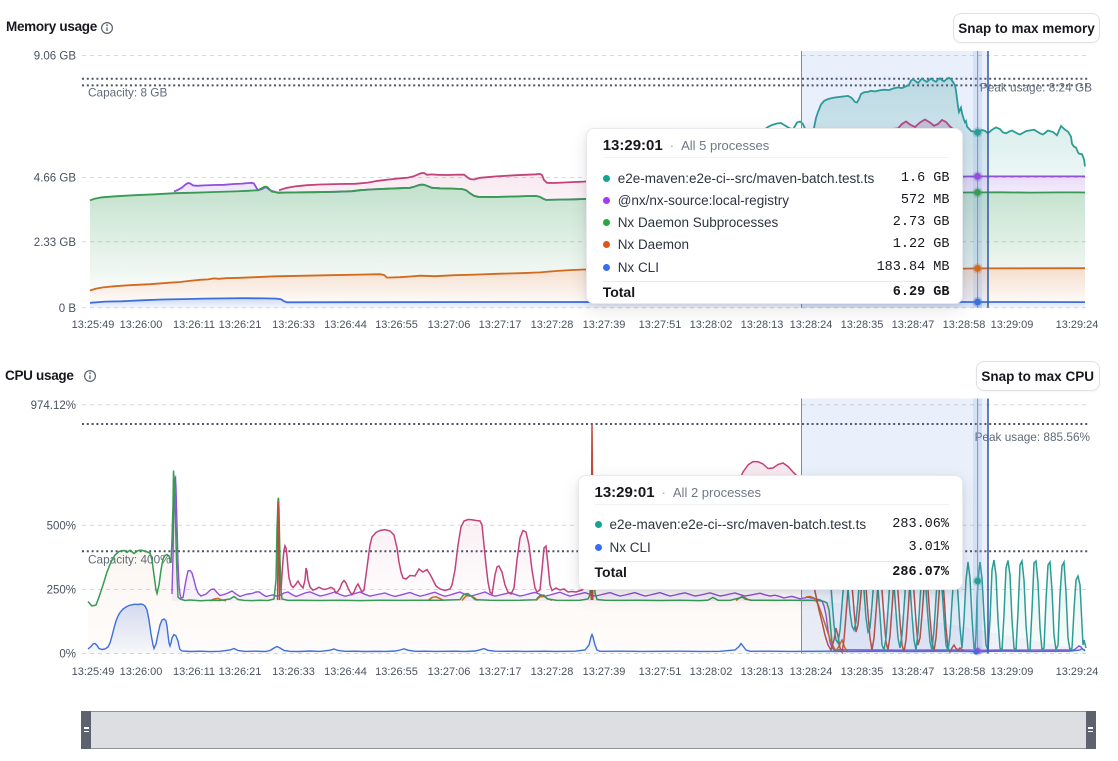  I want to click on svg-text: Peak usage: 8.24 GB, so click(1036, 88).